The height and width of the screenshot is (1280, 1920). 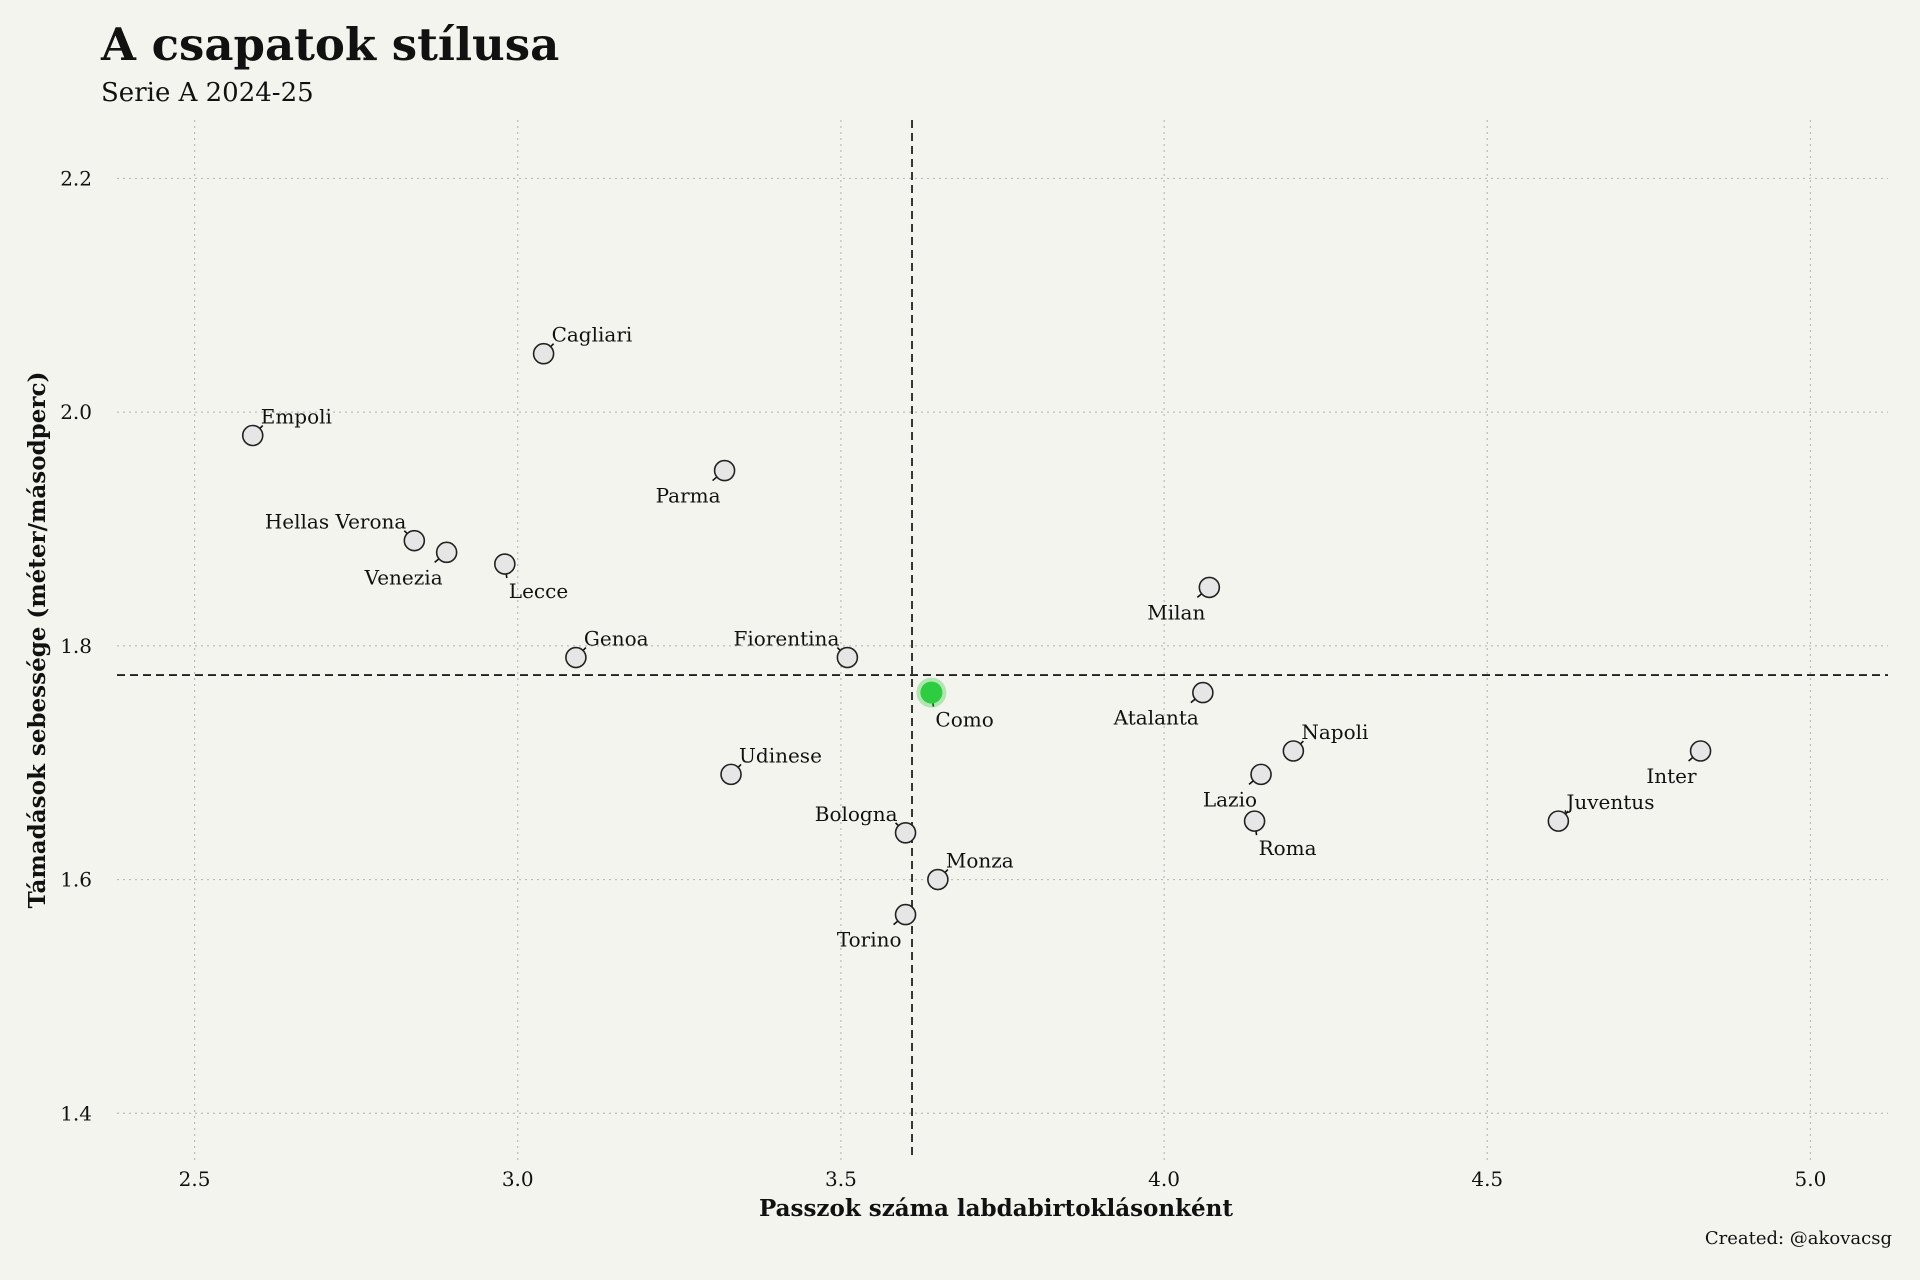 I want to click on x-axis-label: Passzok száma labdabirtoklásonként, so click(x=996, y=1208).